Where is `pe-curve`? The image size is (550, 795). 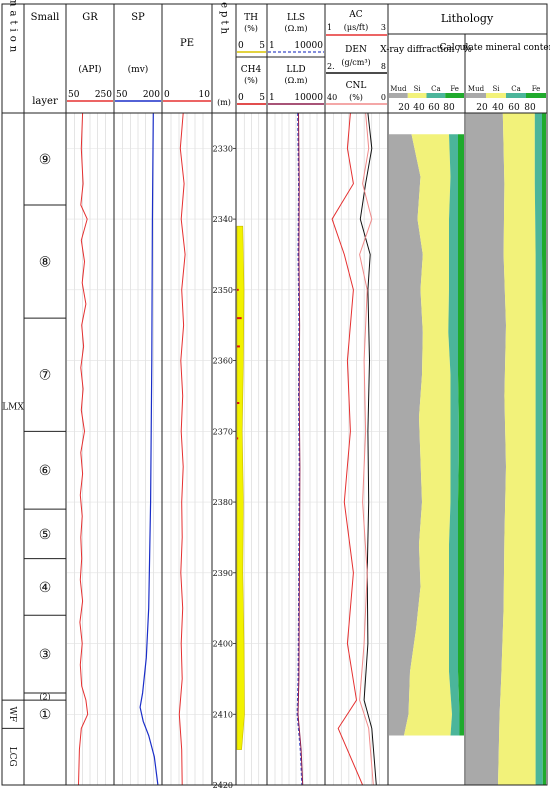
pe-curve is located at coordinates (182, 449).